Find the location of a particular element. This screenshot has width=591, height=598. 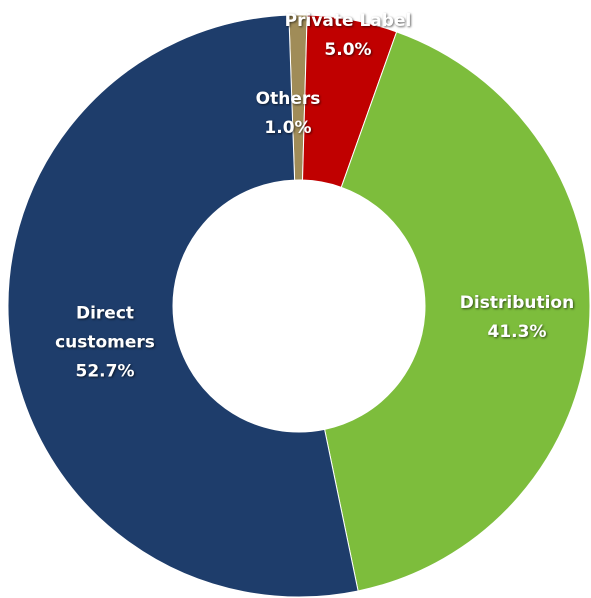

category-label: Direct customers is located at coordinates (105, 328).